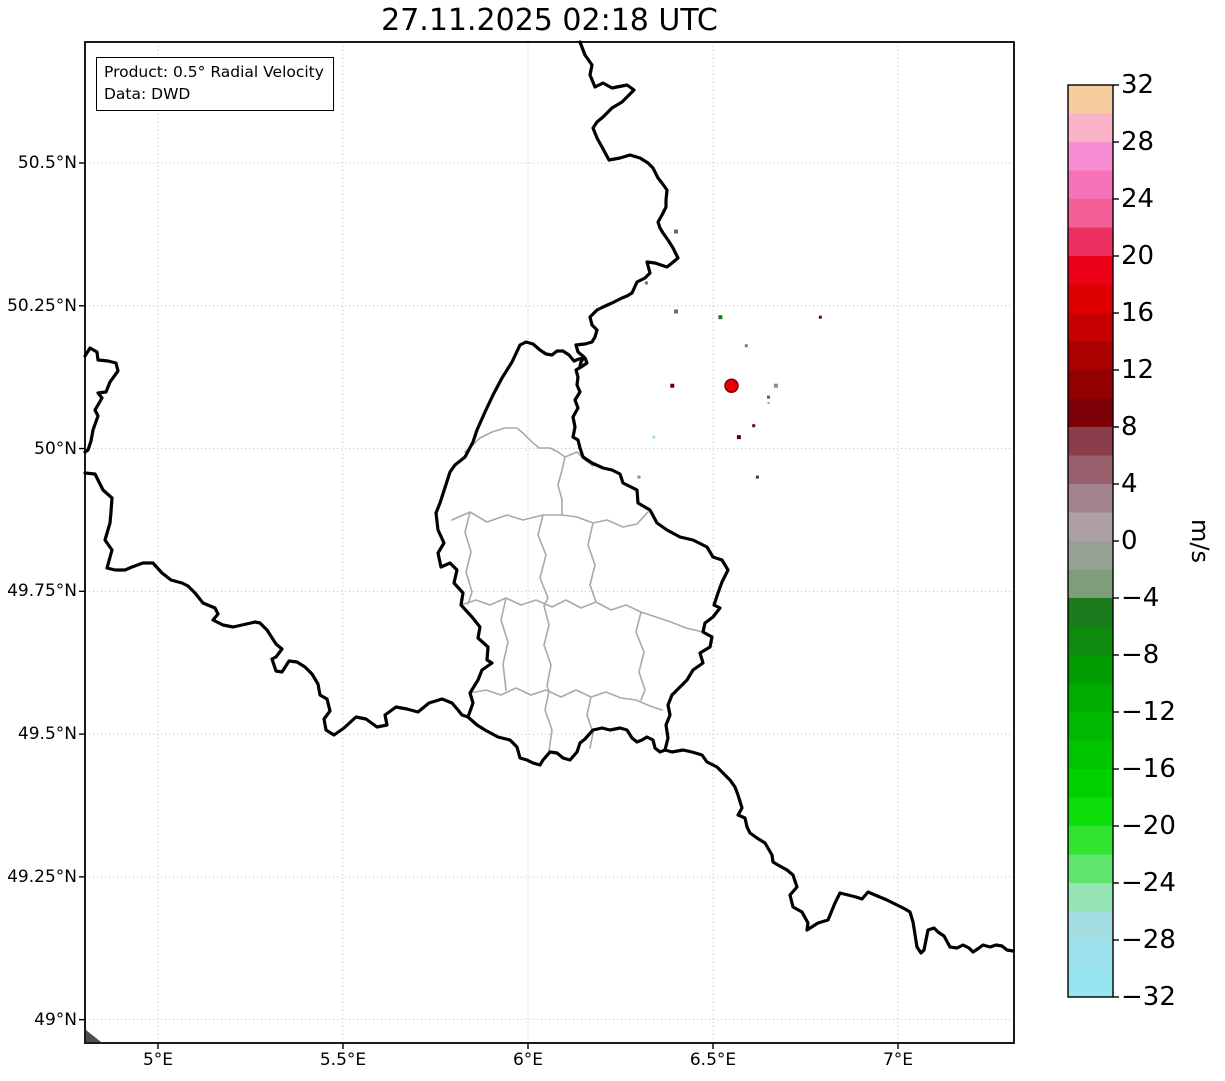 The image size is (1225, 1081). I want to click on border-france-belgium, so click(276, 604).